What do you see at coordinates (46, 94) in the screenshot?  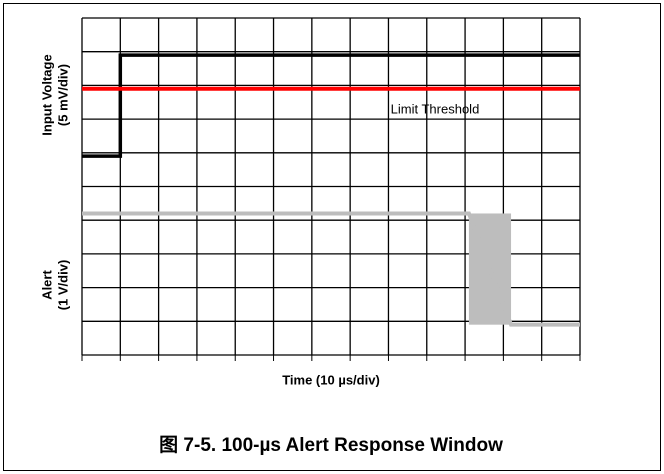 I see `y-label: Input Voltage` at bounding box center [46, 94].